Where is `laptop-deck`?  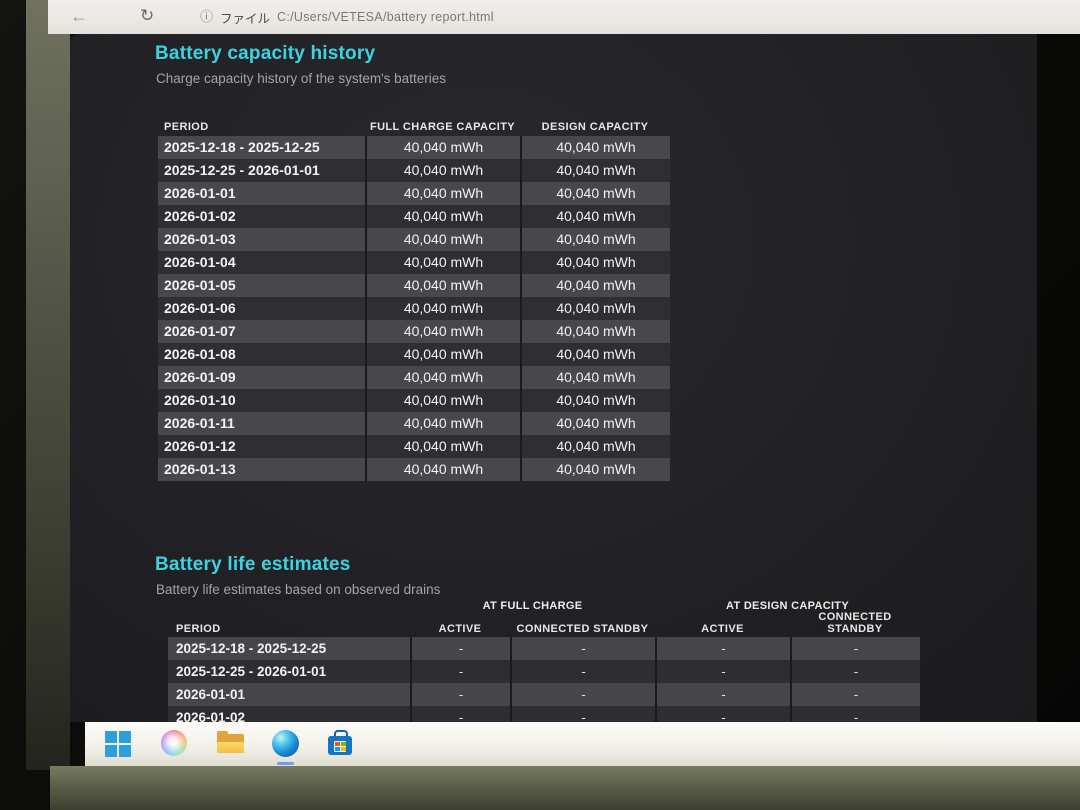 laptop-deck is located at coordinates (565, 788).